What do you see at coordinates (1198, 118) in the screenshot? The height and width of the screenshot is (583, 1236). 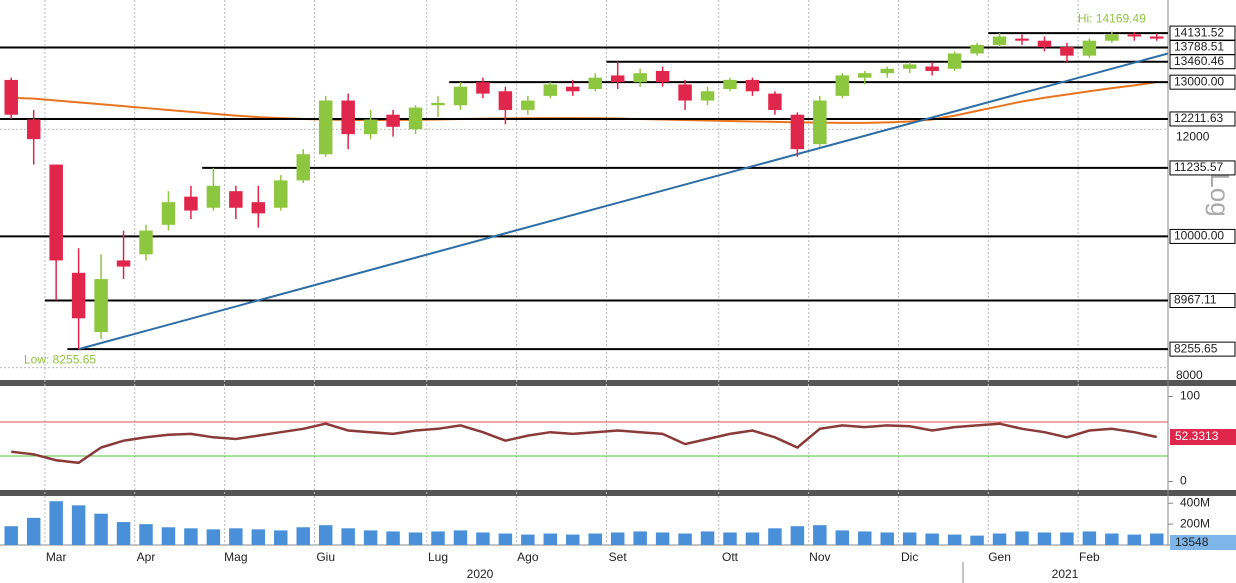 I see `level-label: 12211.63` at bounding box center [1198, 118].